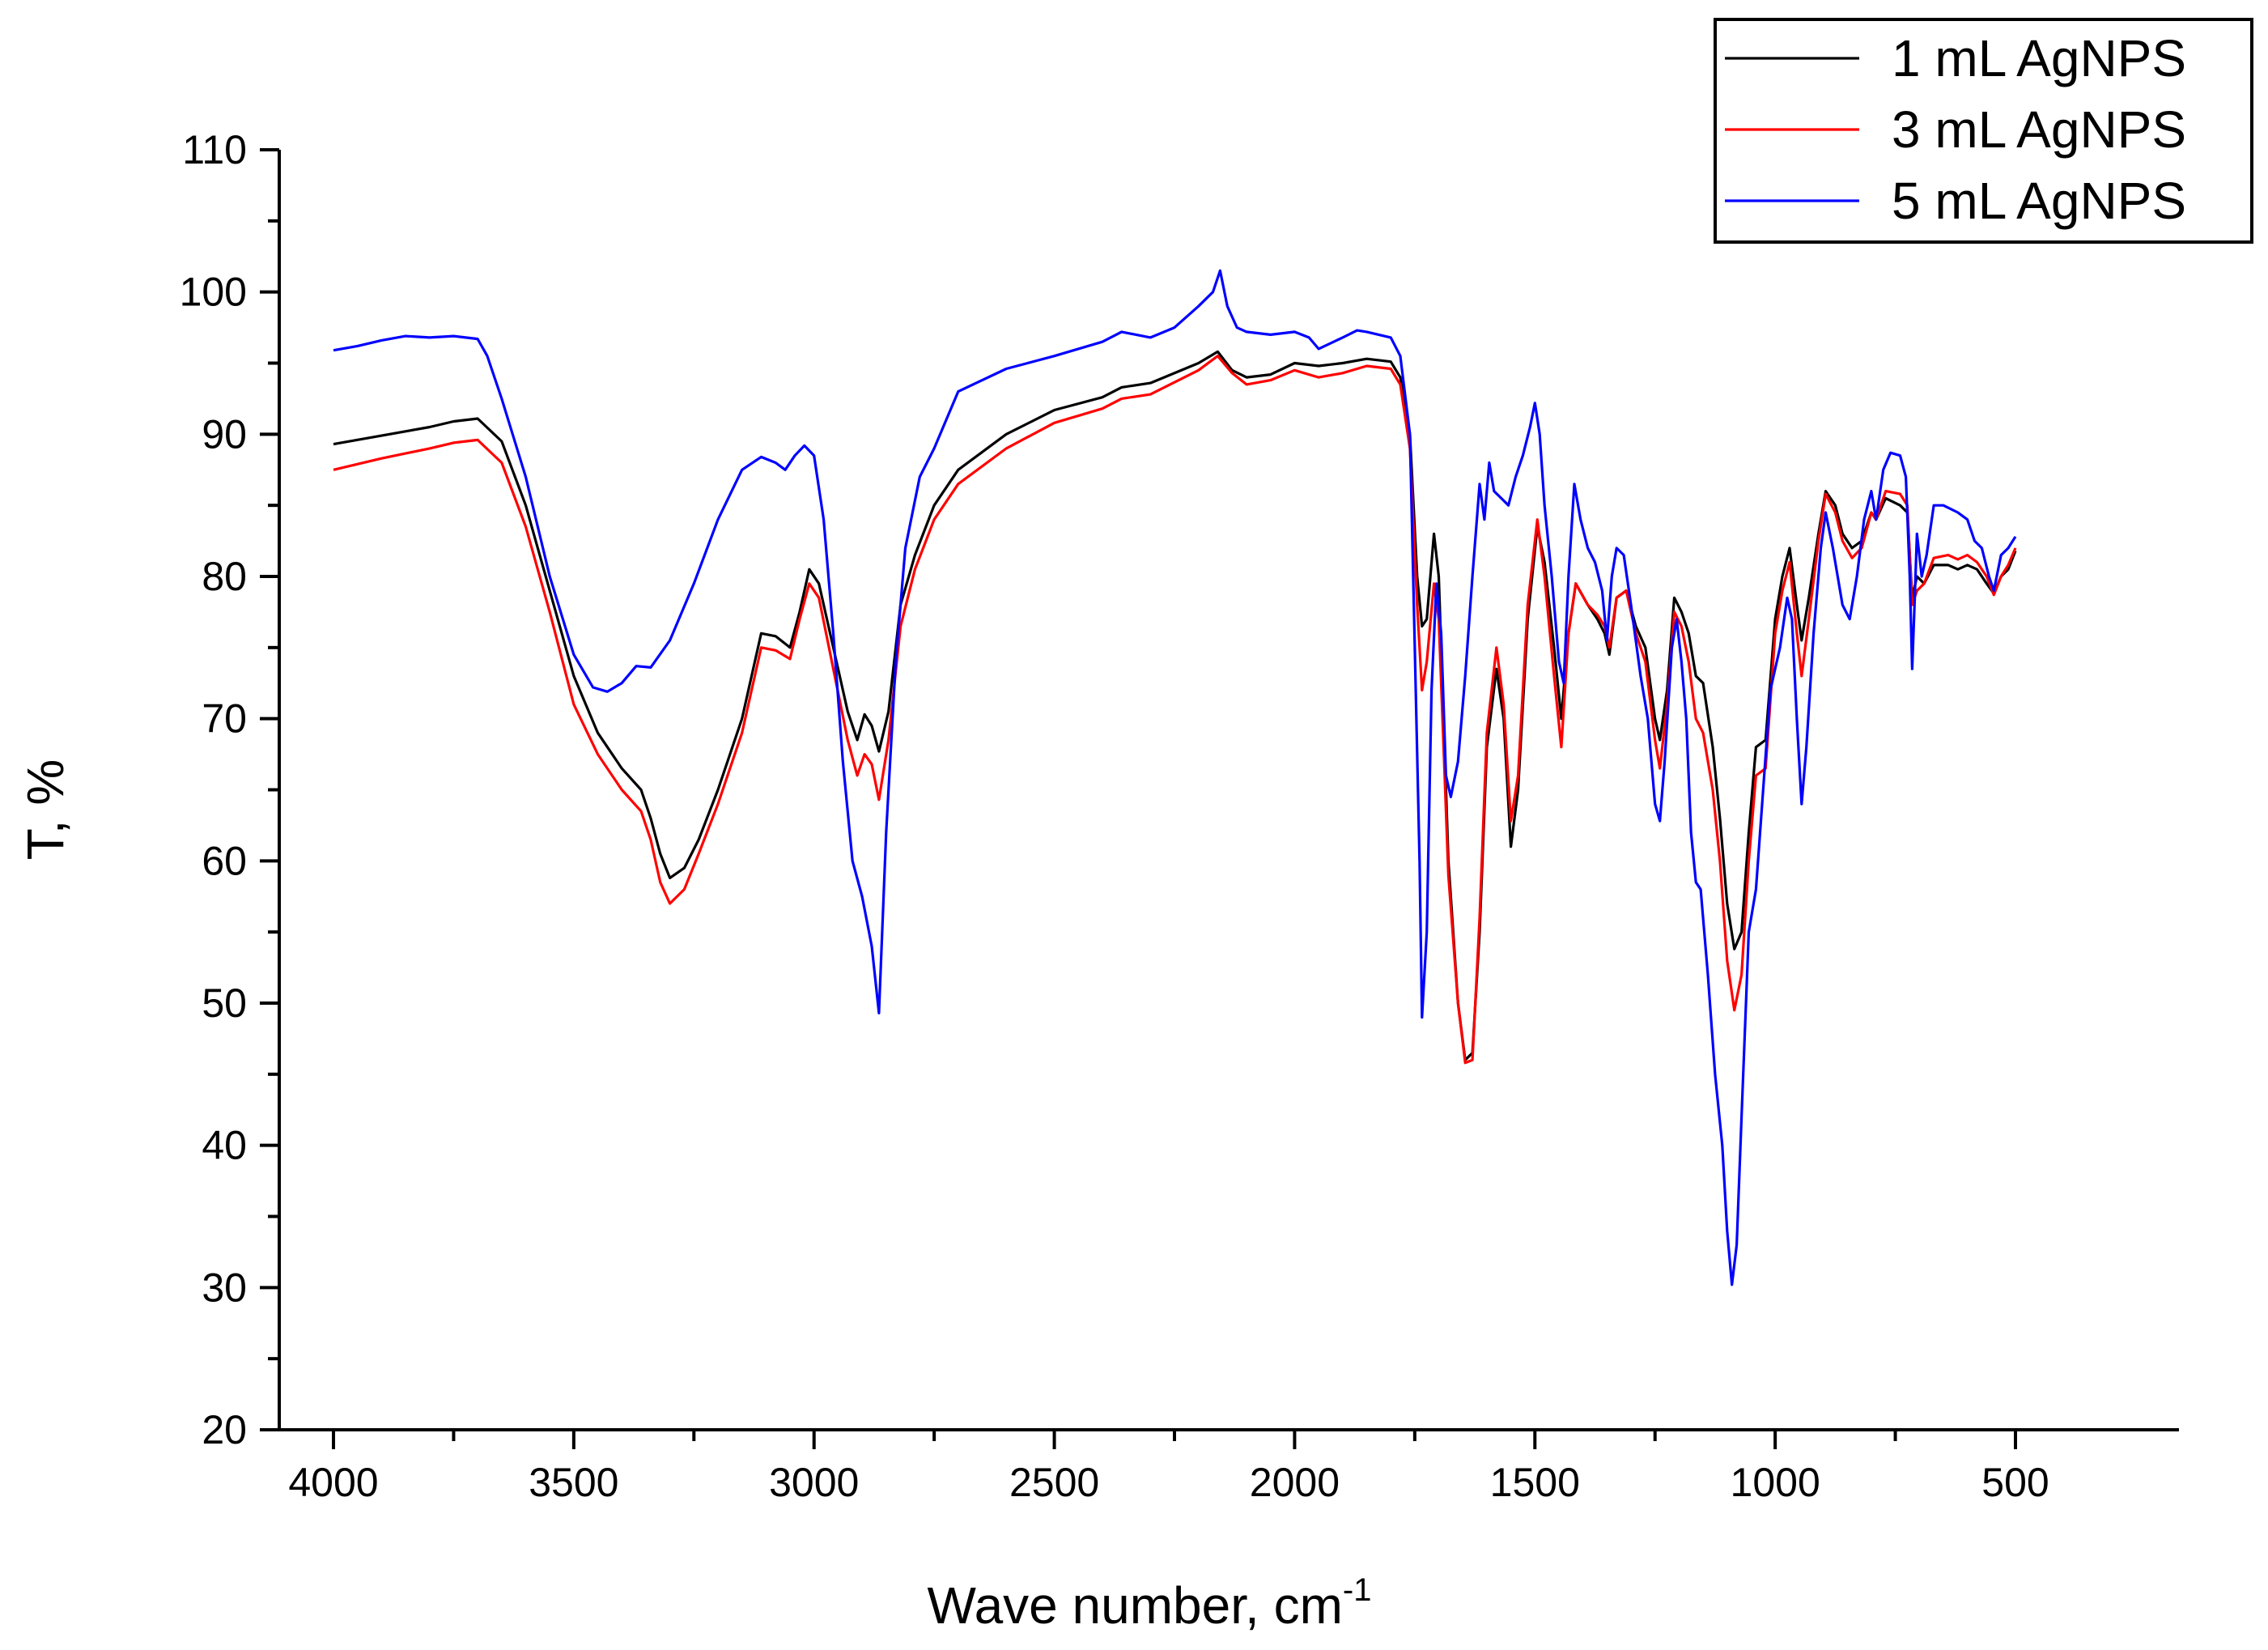  I want to click on x-tick-label: 4000, so click(333, 1482).